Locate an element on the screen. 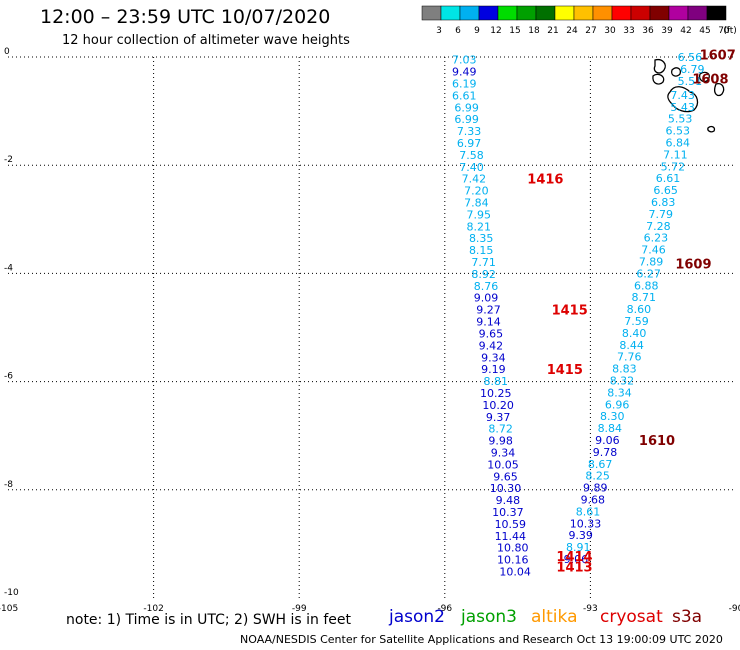  wave-height-point: 7.33 is located at coordinates (469, 131).